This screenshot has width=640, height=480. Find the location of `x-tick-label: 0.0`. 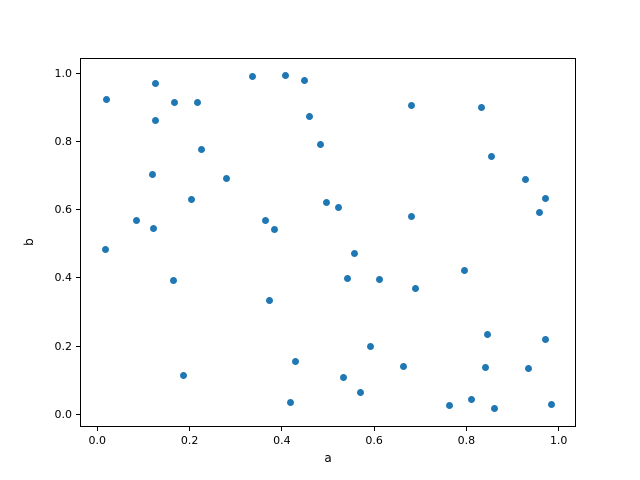

x-tick-label: 0.0 is located at coordinates (97, 440).